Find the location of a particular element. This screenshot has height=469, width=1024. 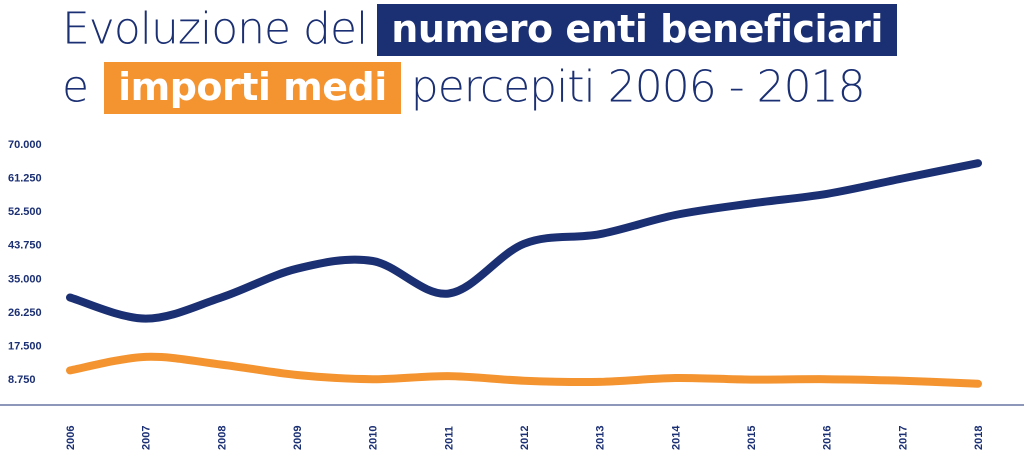

x-tick-label: 2012 is located at coordinates (525, 438).